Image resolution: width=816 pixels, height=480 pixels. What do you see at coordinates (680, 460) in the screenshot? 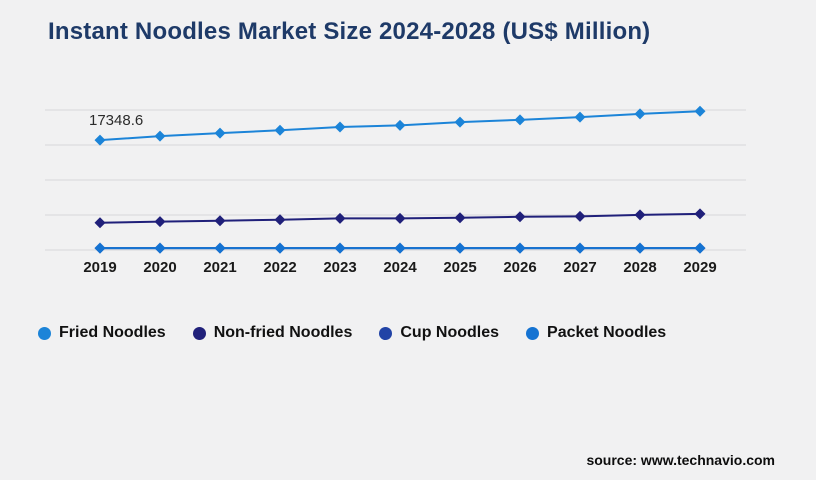
I see `source-attribution: source: www.technavio.com` at bounding box center [680, 460].